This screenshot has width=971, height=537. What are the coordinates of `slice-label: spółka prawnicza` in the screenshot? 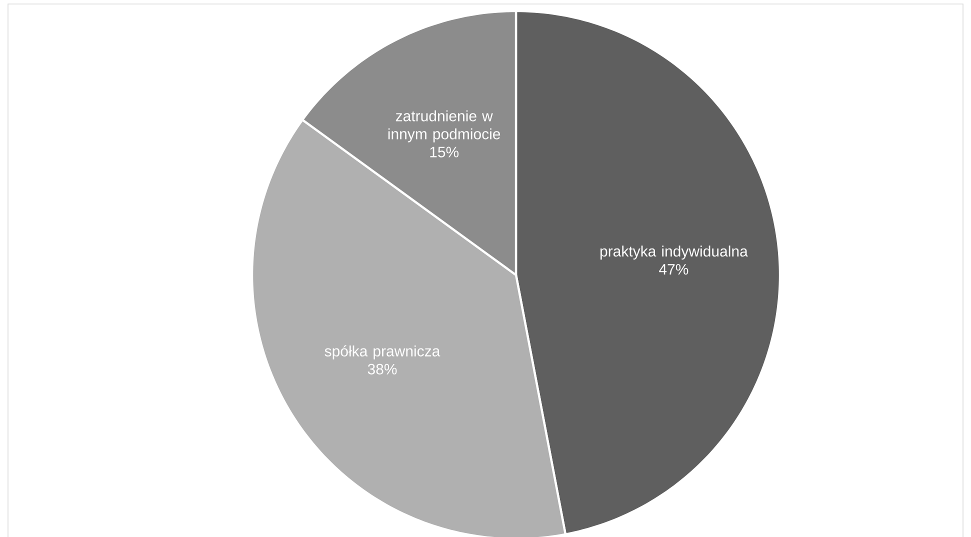 It's located at (382, 352).